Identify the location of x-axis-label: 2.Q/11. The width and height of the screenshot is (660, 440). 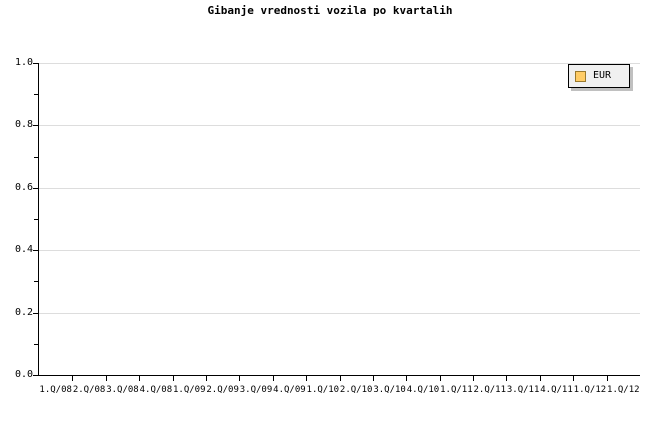
(490, 390).